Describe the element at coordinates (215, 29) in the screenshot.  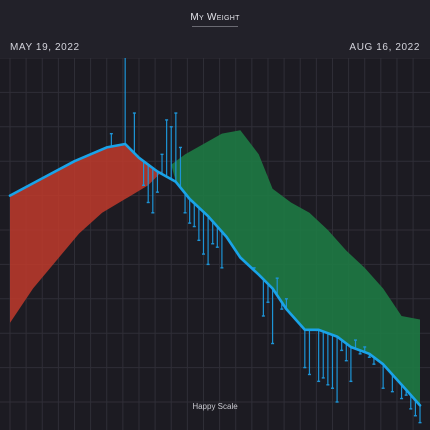
I see `chart-header: My Weight MAY 19, 2022 AUG 16, 2022` at that location.